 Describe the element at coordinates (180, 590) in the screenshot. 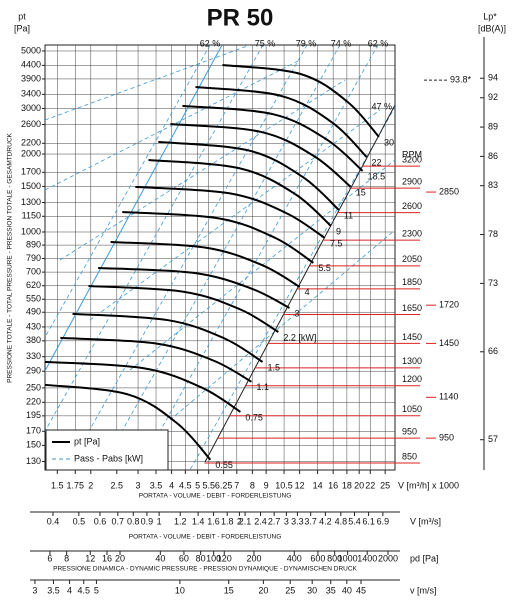

I see `secondary-tick-label: 10` at that location.